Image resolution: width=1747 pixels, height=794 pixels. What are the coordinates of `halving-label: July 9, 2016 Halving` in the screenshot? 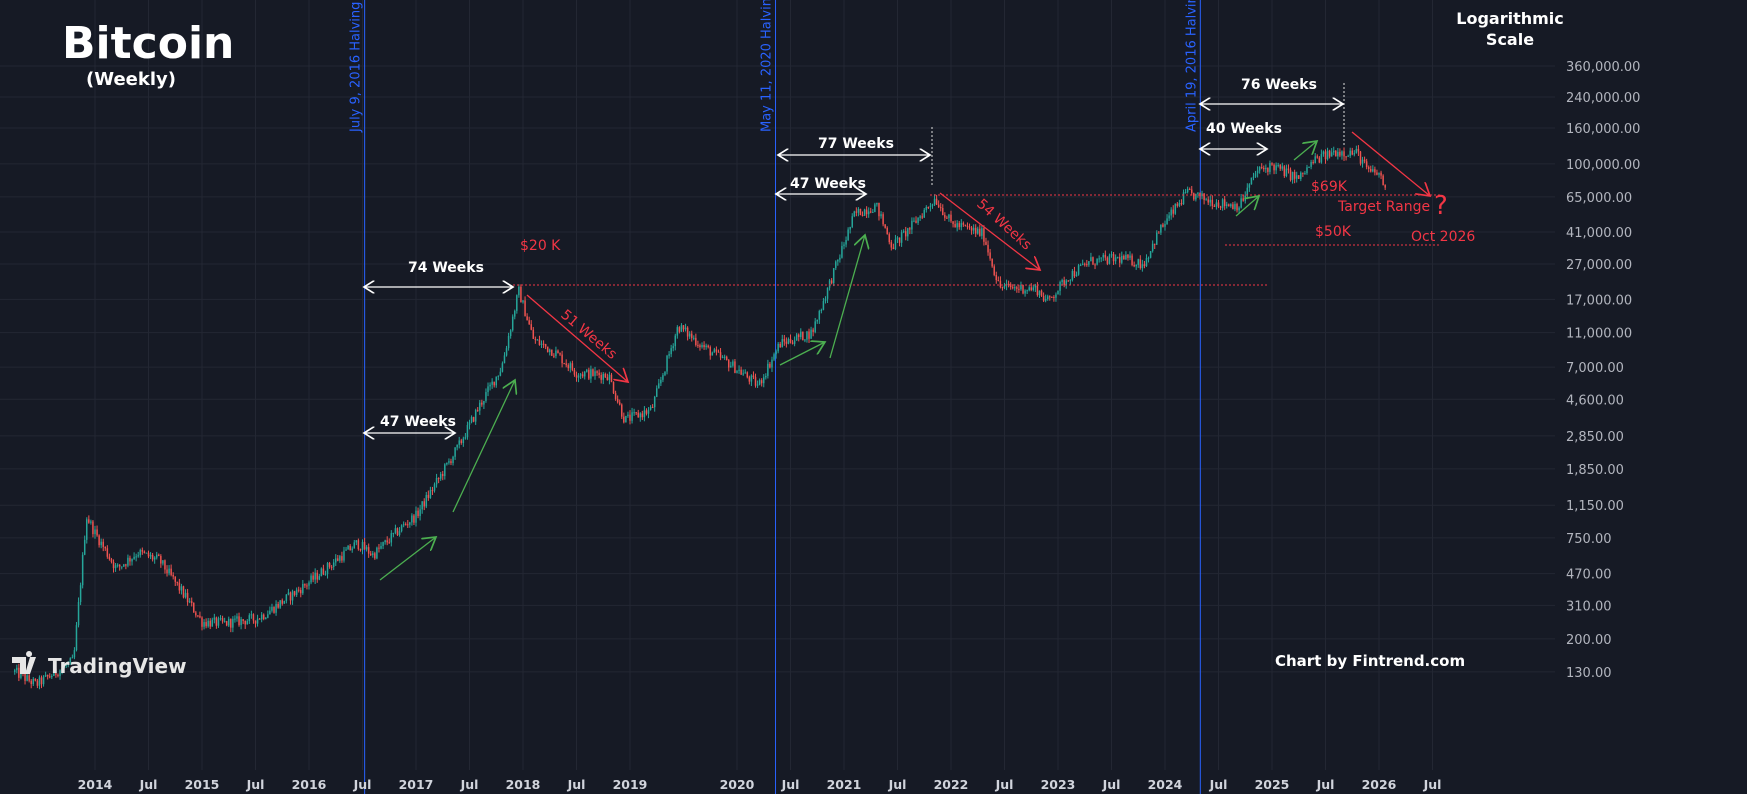 It's located at (356, 67).